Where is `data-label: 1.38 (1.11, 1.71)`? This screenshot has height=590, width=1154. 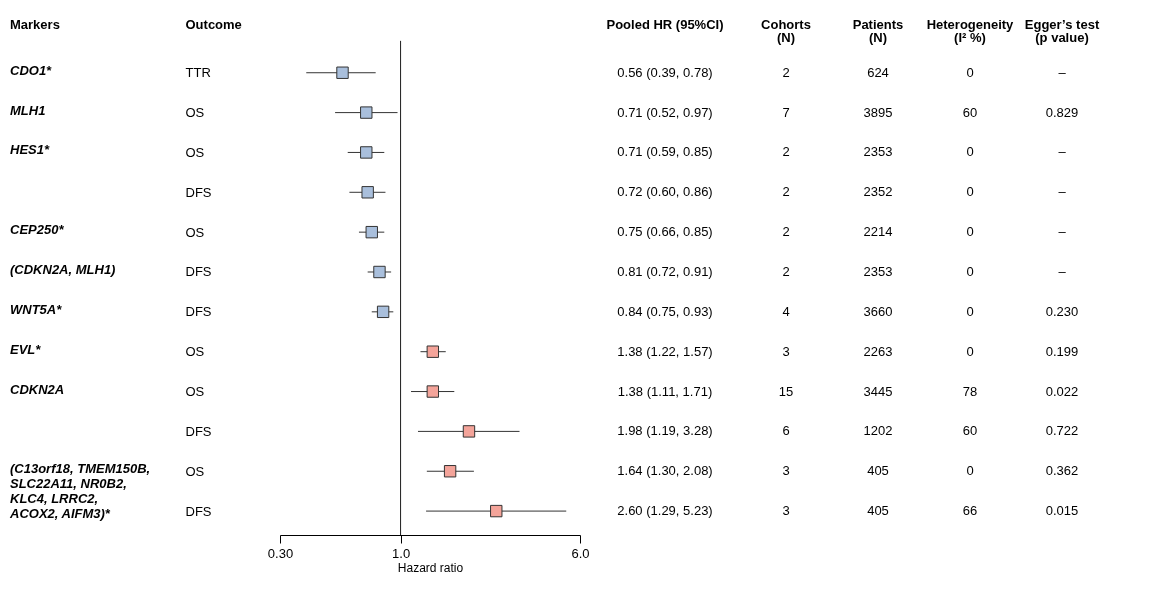 data-label: 1.38 (1.11, 1.71) is located at coordinates (665, 391).